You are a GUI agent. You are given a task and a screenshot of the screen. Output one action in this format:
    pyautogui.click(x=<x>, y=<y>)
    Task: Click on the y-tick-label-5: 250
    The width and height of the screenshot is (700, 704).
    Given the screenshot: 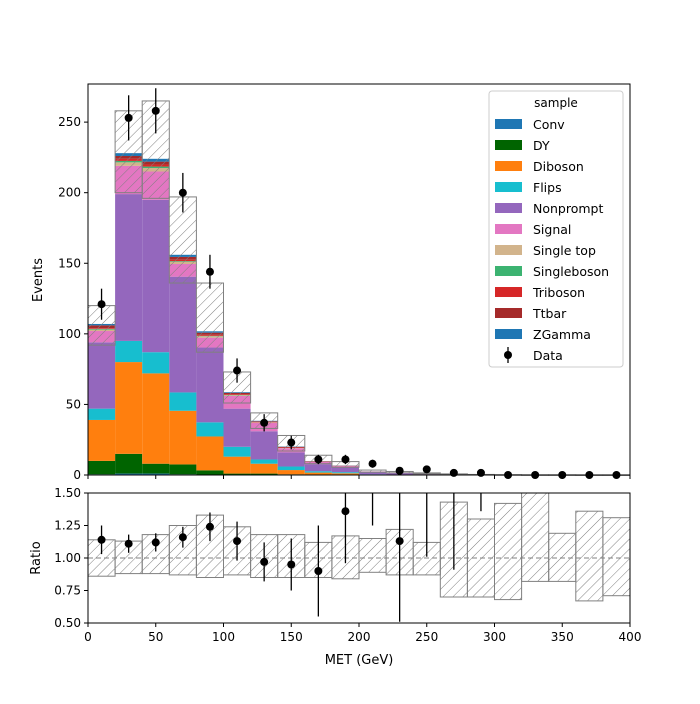 What is the action you would take?
    pyautogui.click(x=69, y=122)
    